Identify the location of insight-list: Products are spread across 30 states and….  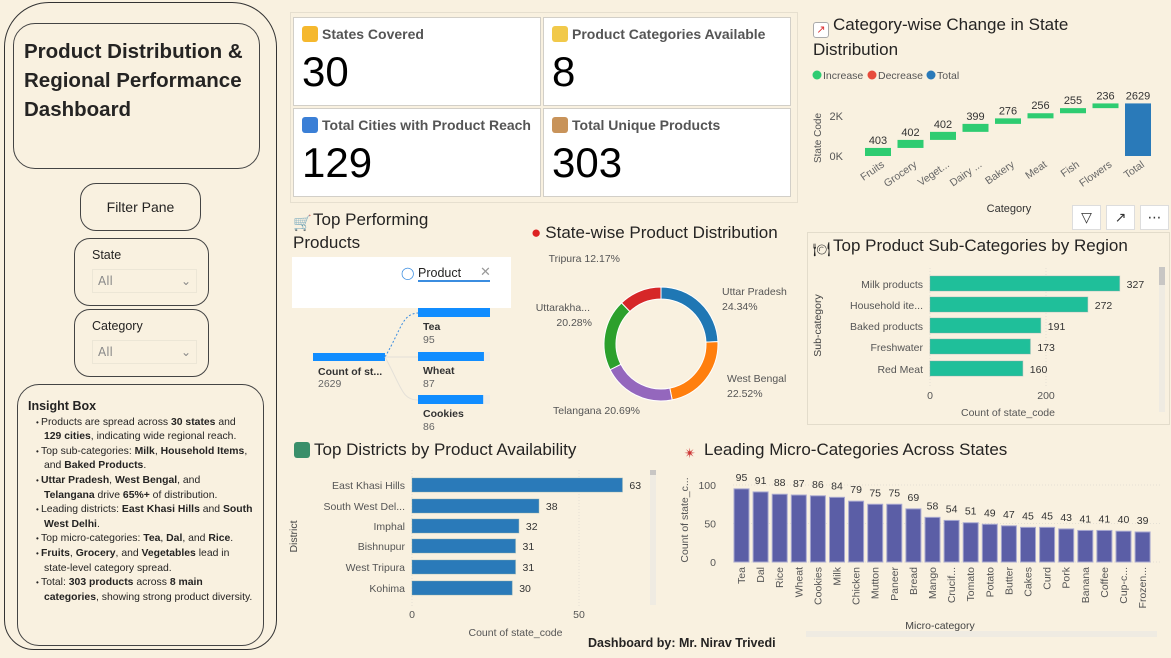
(140, 511).